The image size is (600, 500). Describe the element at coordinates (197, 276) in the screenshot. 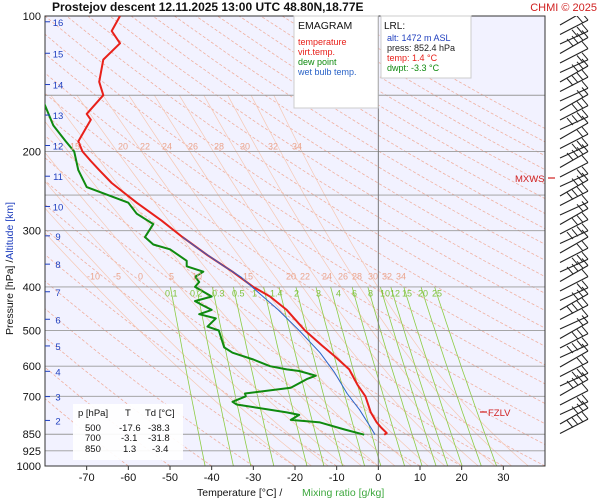

I see `theta-label-lower: 10` at that location.